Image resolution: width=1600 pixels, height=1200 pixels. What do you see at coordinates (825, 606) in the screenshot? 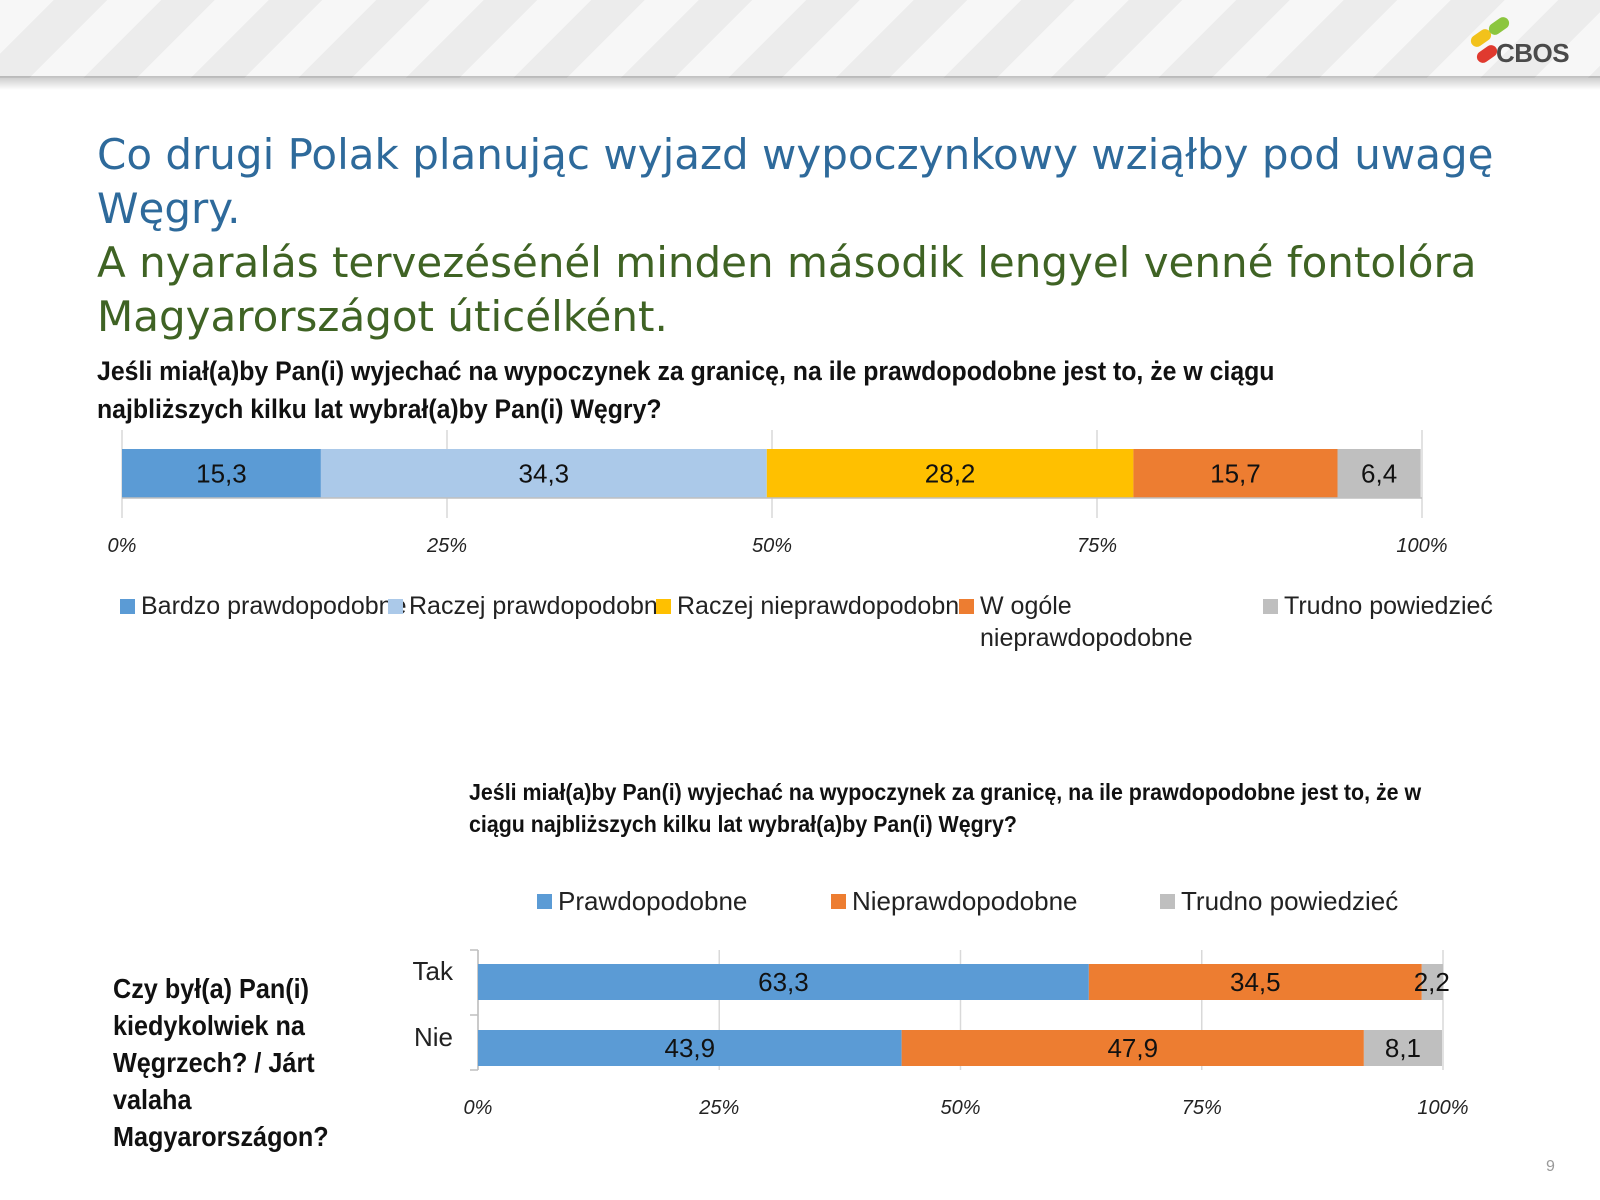
I see `chart1-legend-label: Raczej nieprawdopodobne` at bounding box center [825, 606].